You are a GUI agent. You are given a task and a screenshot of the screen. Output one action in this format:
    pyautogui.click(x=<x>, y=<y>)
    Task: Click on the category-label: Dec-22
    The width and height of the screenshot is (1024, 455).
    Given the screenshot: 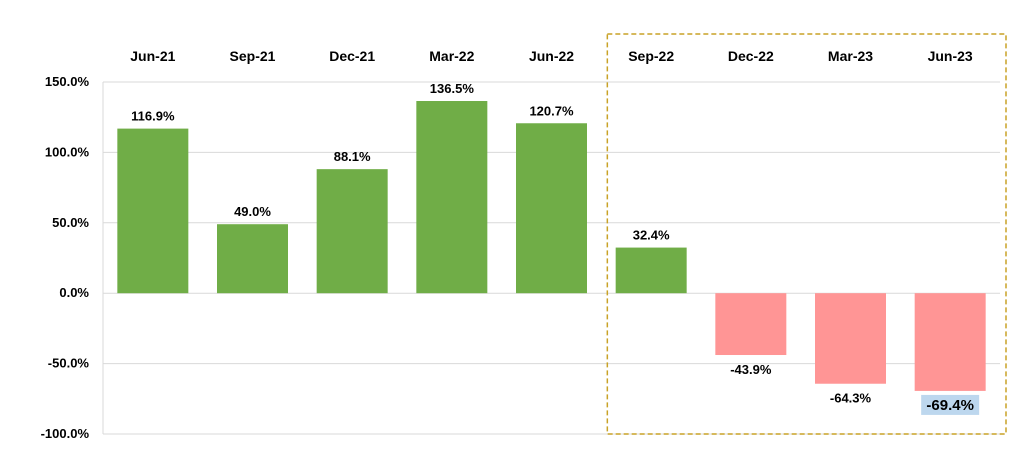 What is the action you would take?
    pyautogui.click(x=751, y=56)
    